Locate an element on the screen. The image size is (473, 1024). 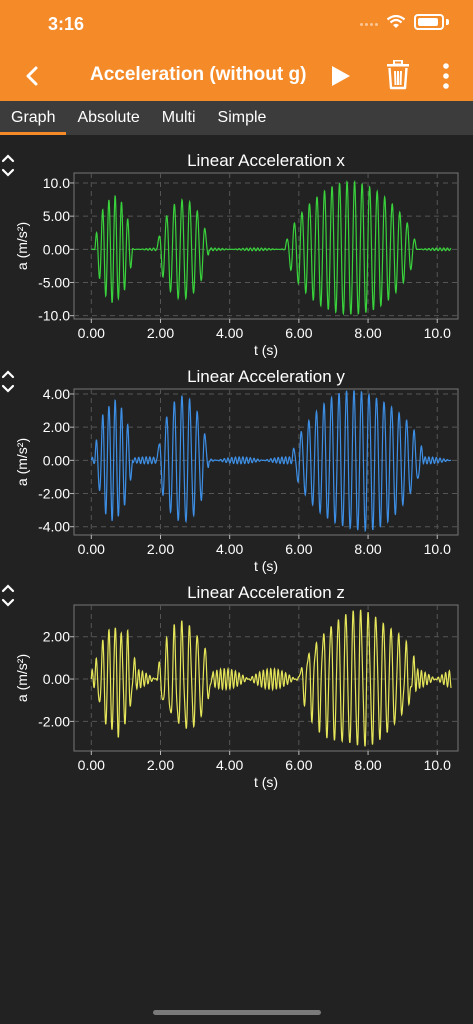
chart-title: Linear Acceleration y is located at coordinates (266, 376).